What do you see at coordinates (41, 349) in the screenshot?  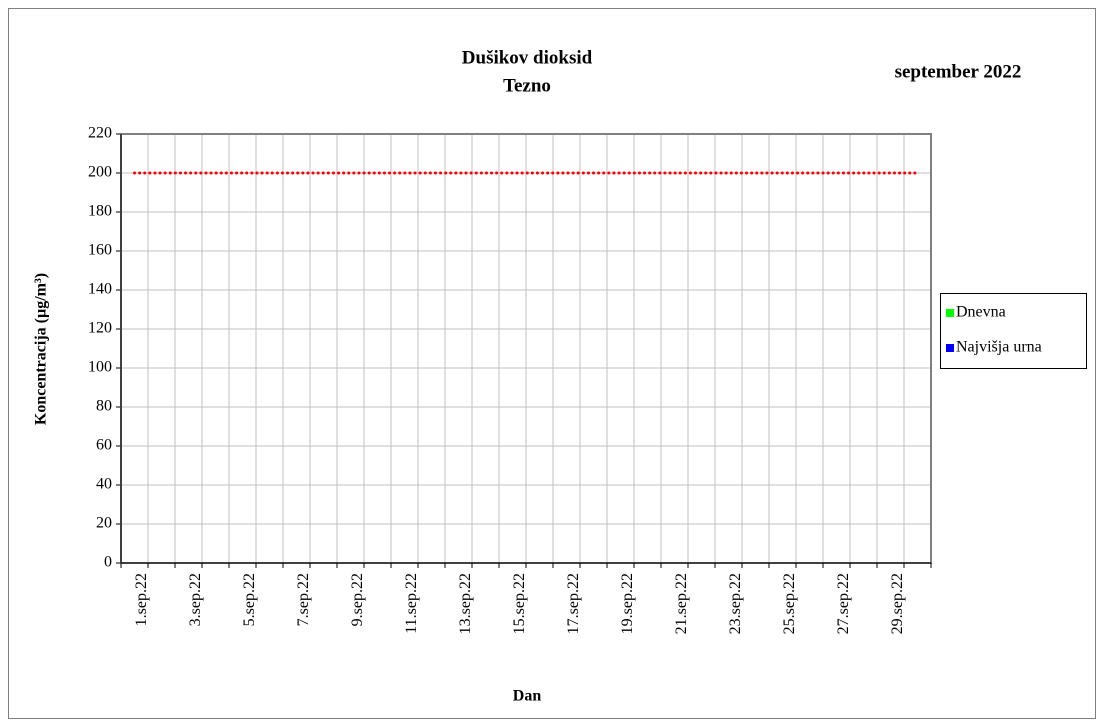 I see `y-axis-title: Koncentracija (µg/m³)` at bounding box center [41, 349].